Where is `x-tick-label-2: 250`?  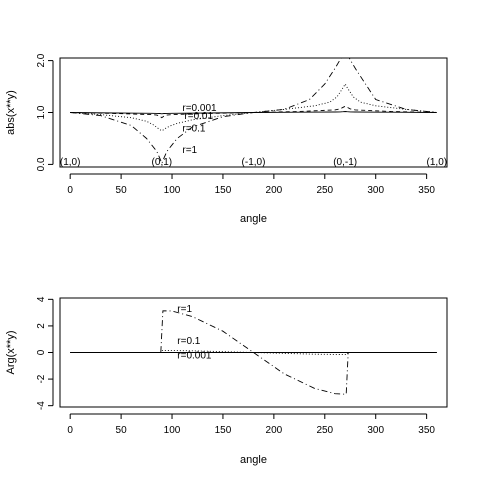
x-tick-label-2: 250 is located at coordinates (324, 430).